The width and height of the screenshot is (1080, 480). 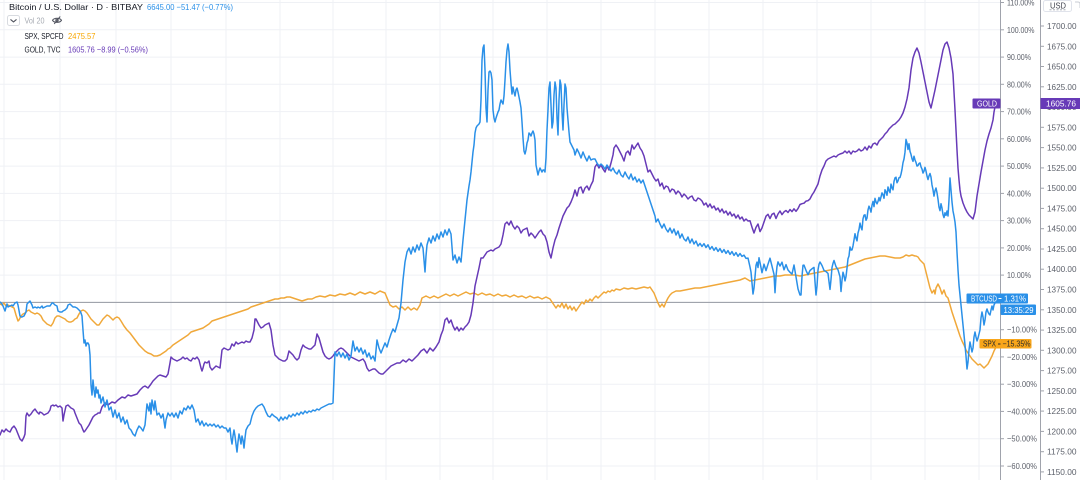 What do you see at coordinates (190, 7) in the screenshot?
I see `svg-text: 6645.00 −51.47 (−0.77%)` at bounding box center [190, 7].